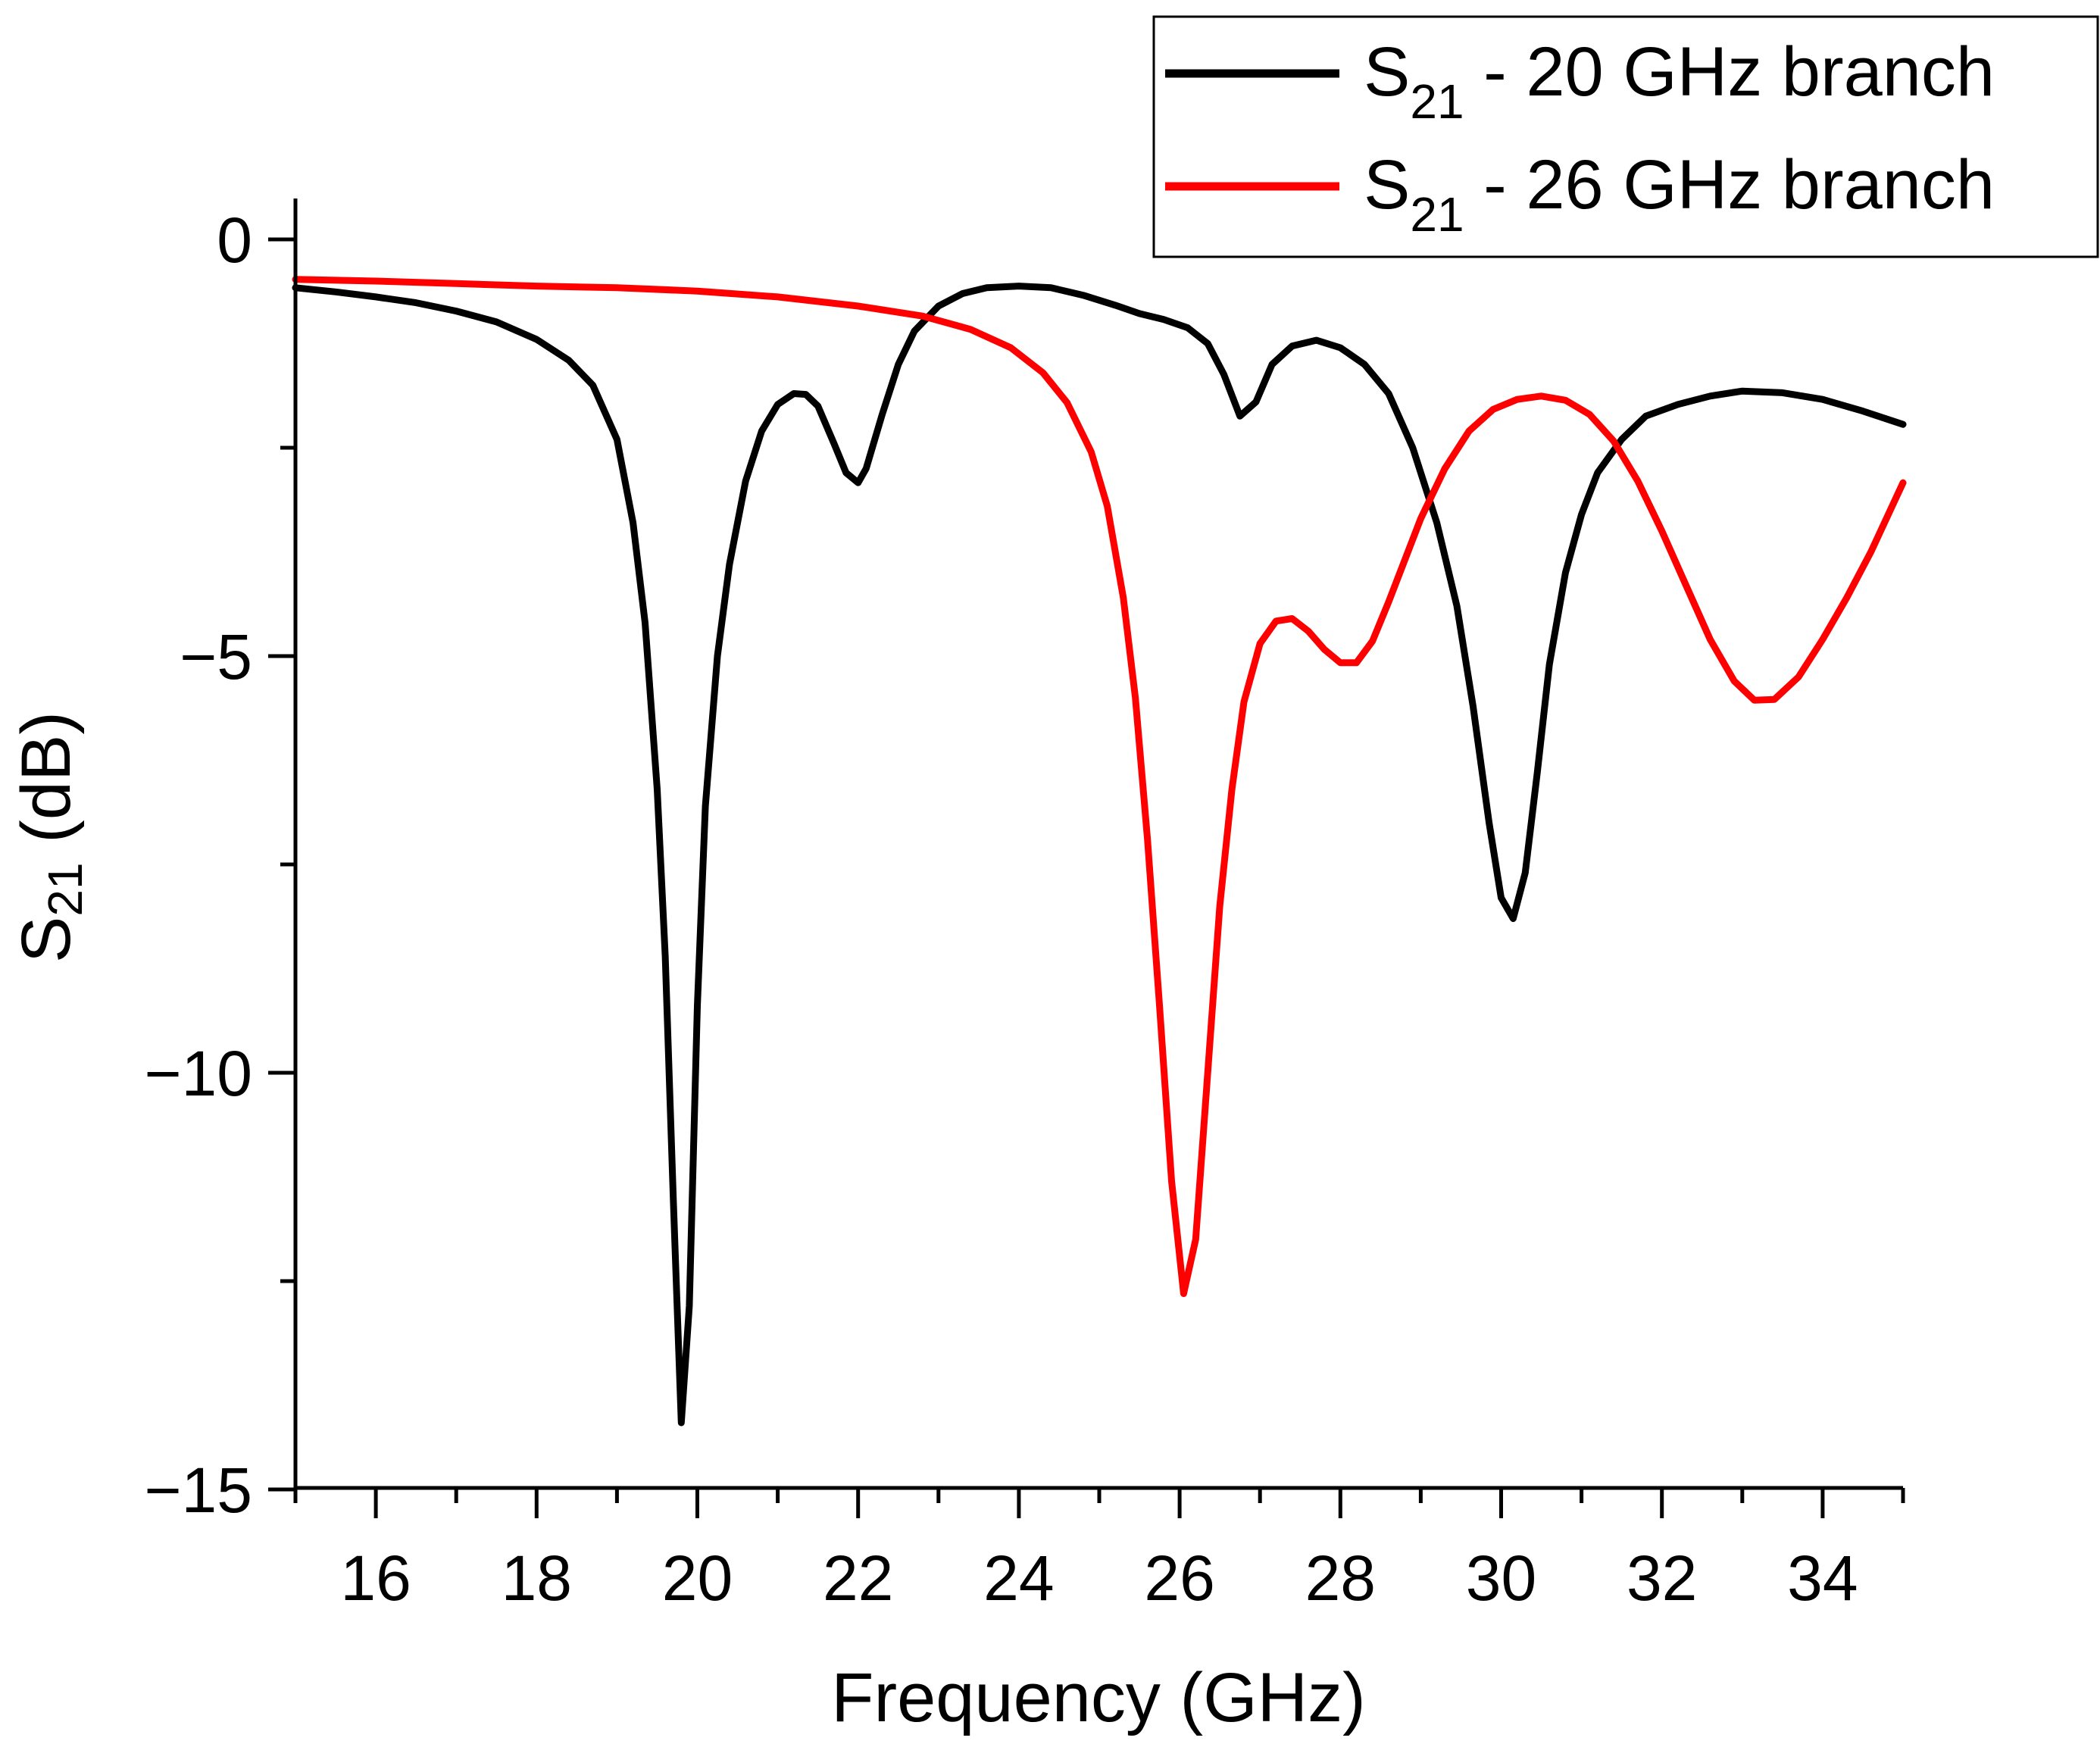 The width and height of the screenshot is (2100, 1744). Describe the element at coordinates (1340, 1578) in the screenshot. I see `x-tick-label: 28` at that location.